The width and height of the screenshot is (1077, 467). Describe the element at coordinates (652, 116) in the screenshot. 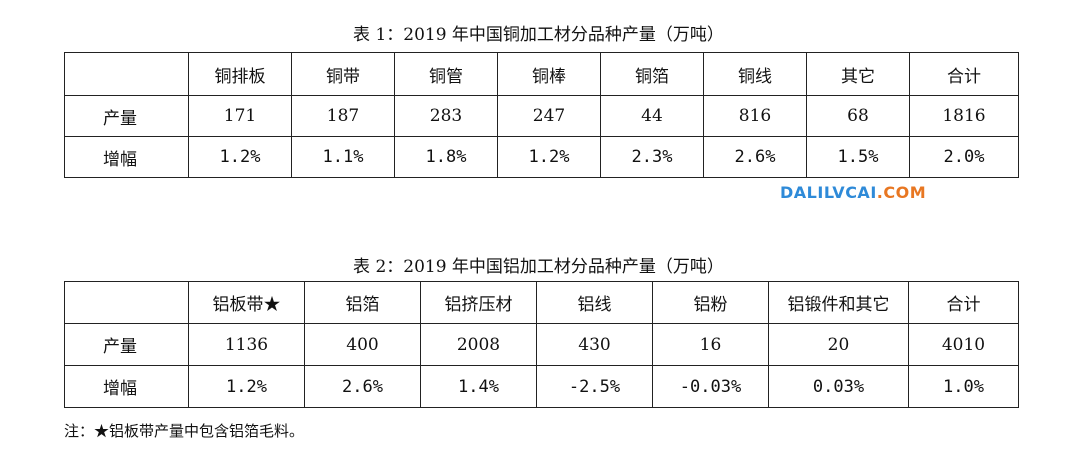

I see `table-cell: 44` at that location.